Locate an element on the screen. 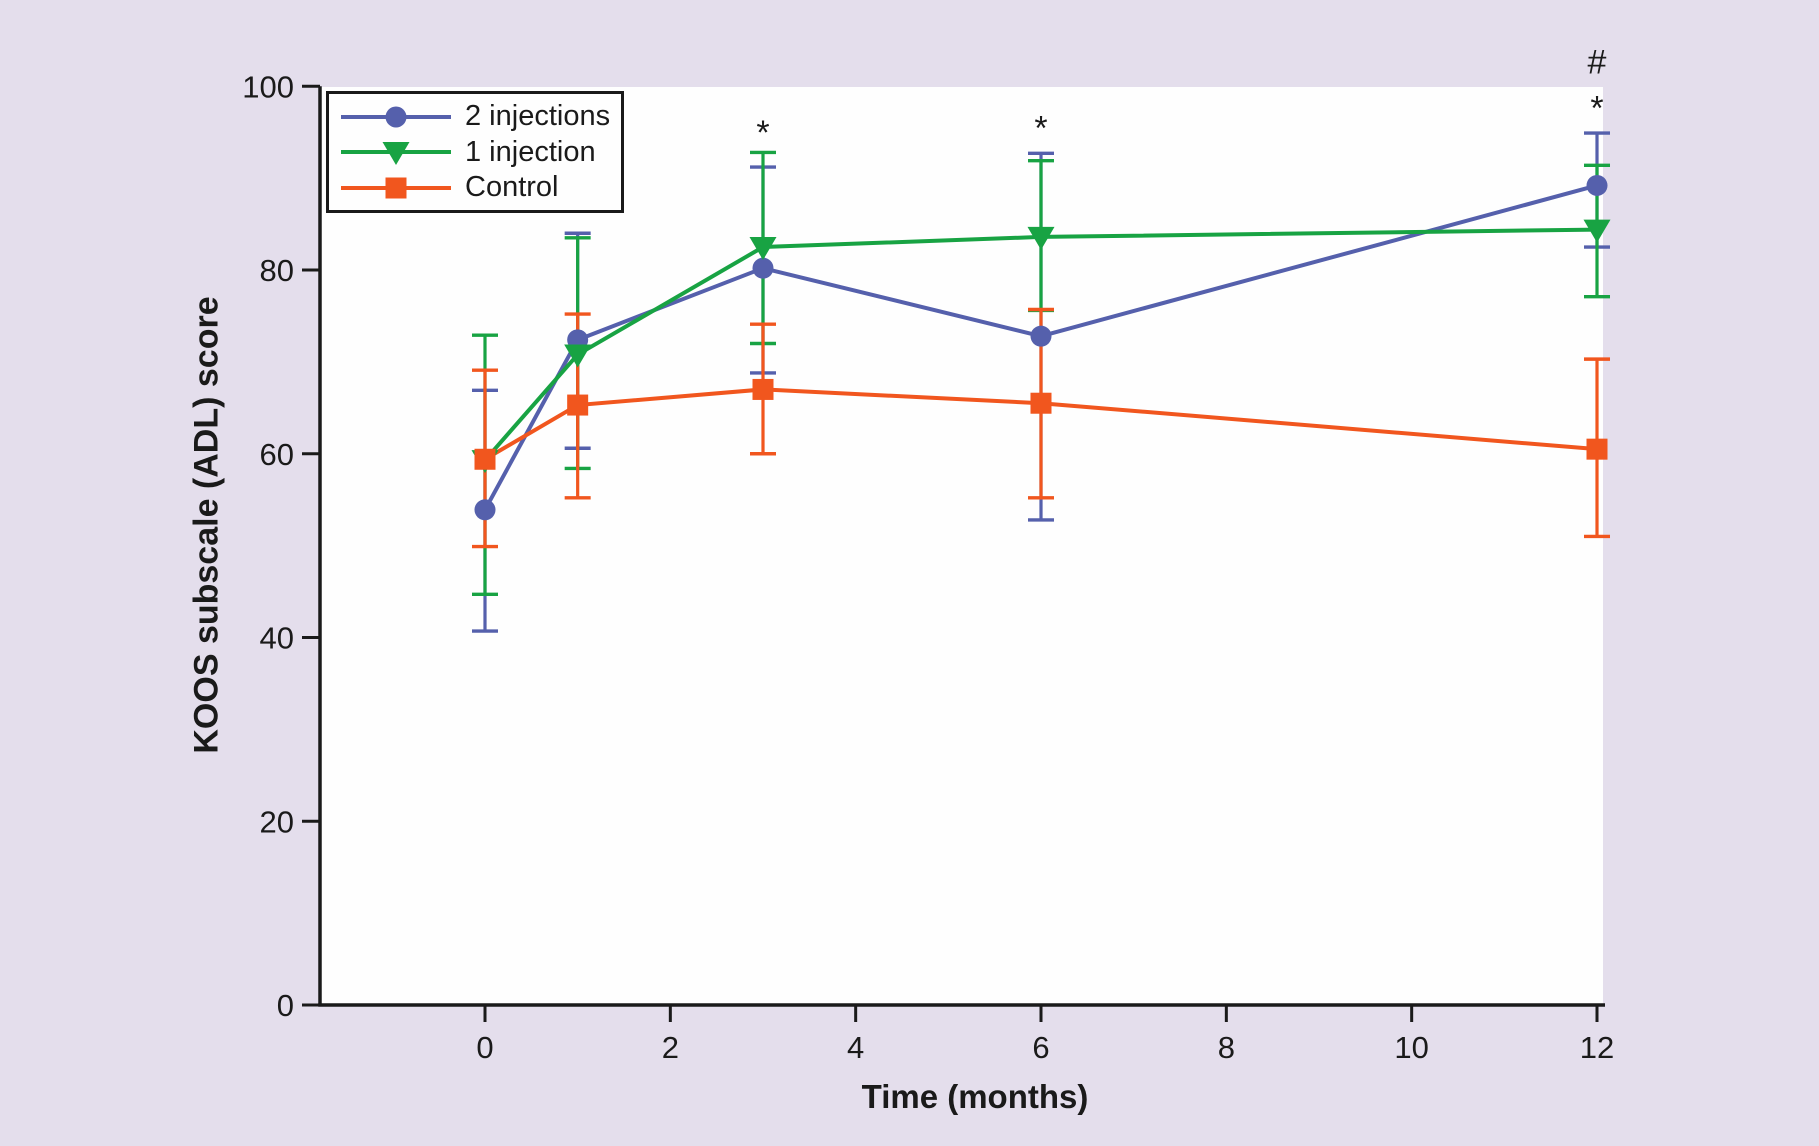  legend-marker-square-icon is located at coordinates (396, 187).